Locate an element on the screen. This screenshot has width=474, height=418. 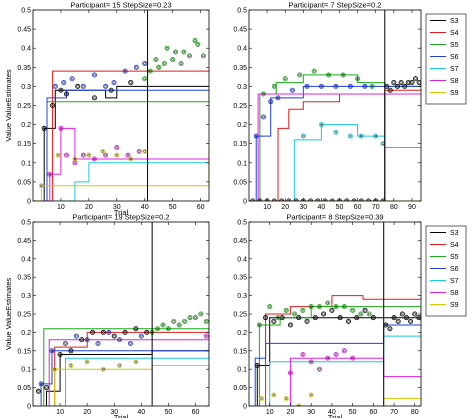
marker-ring-S8 is located at coordinates (50, 174).